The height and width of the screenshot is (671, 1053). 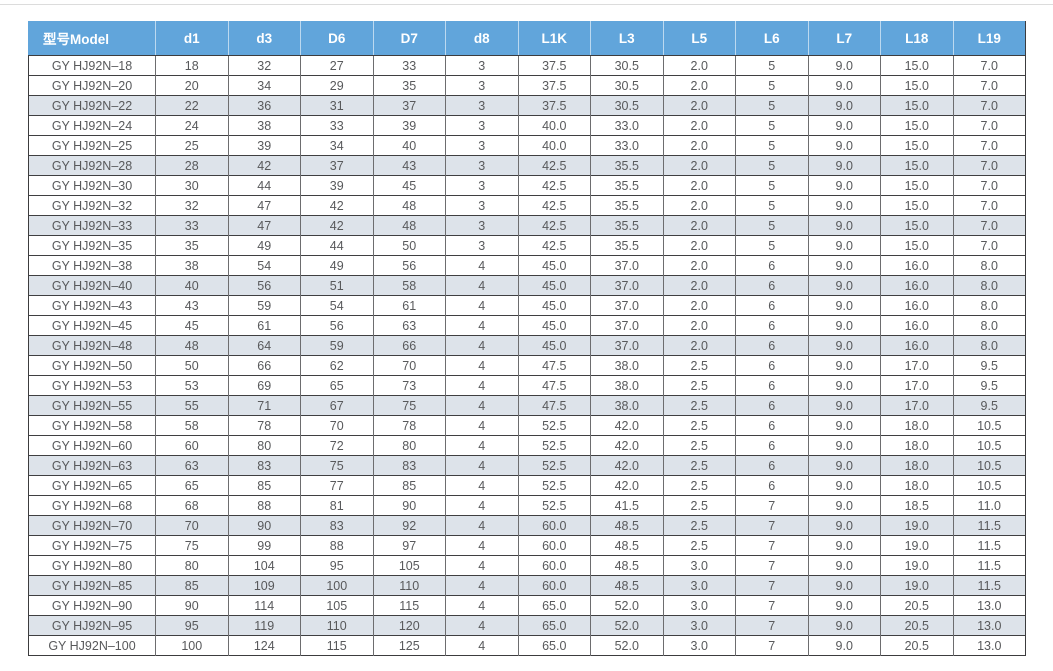 I want to click on model-cell: GY HJ92N–43, so click(x=92, y=305).